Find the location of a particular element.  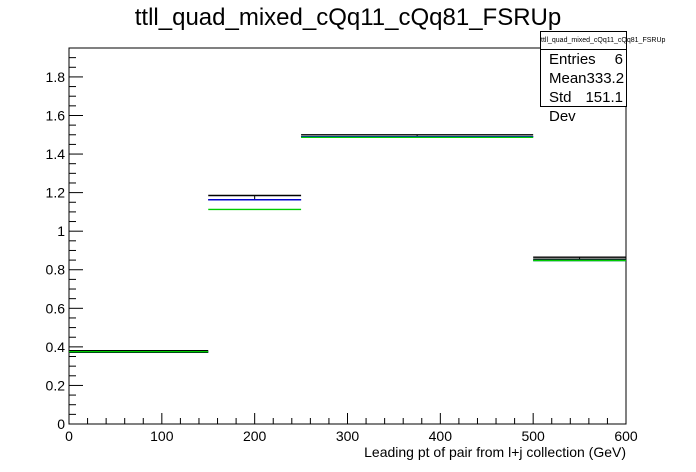

x-tick-label: 400 is located at coordinates (441, 436).